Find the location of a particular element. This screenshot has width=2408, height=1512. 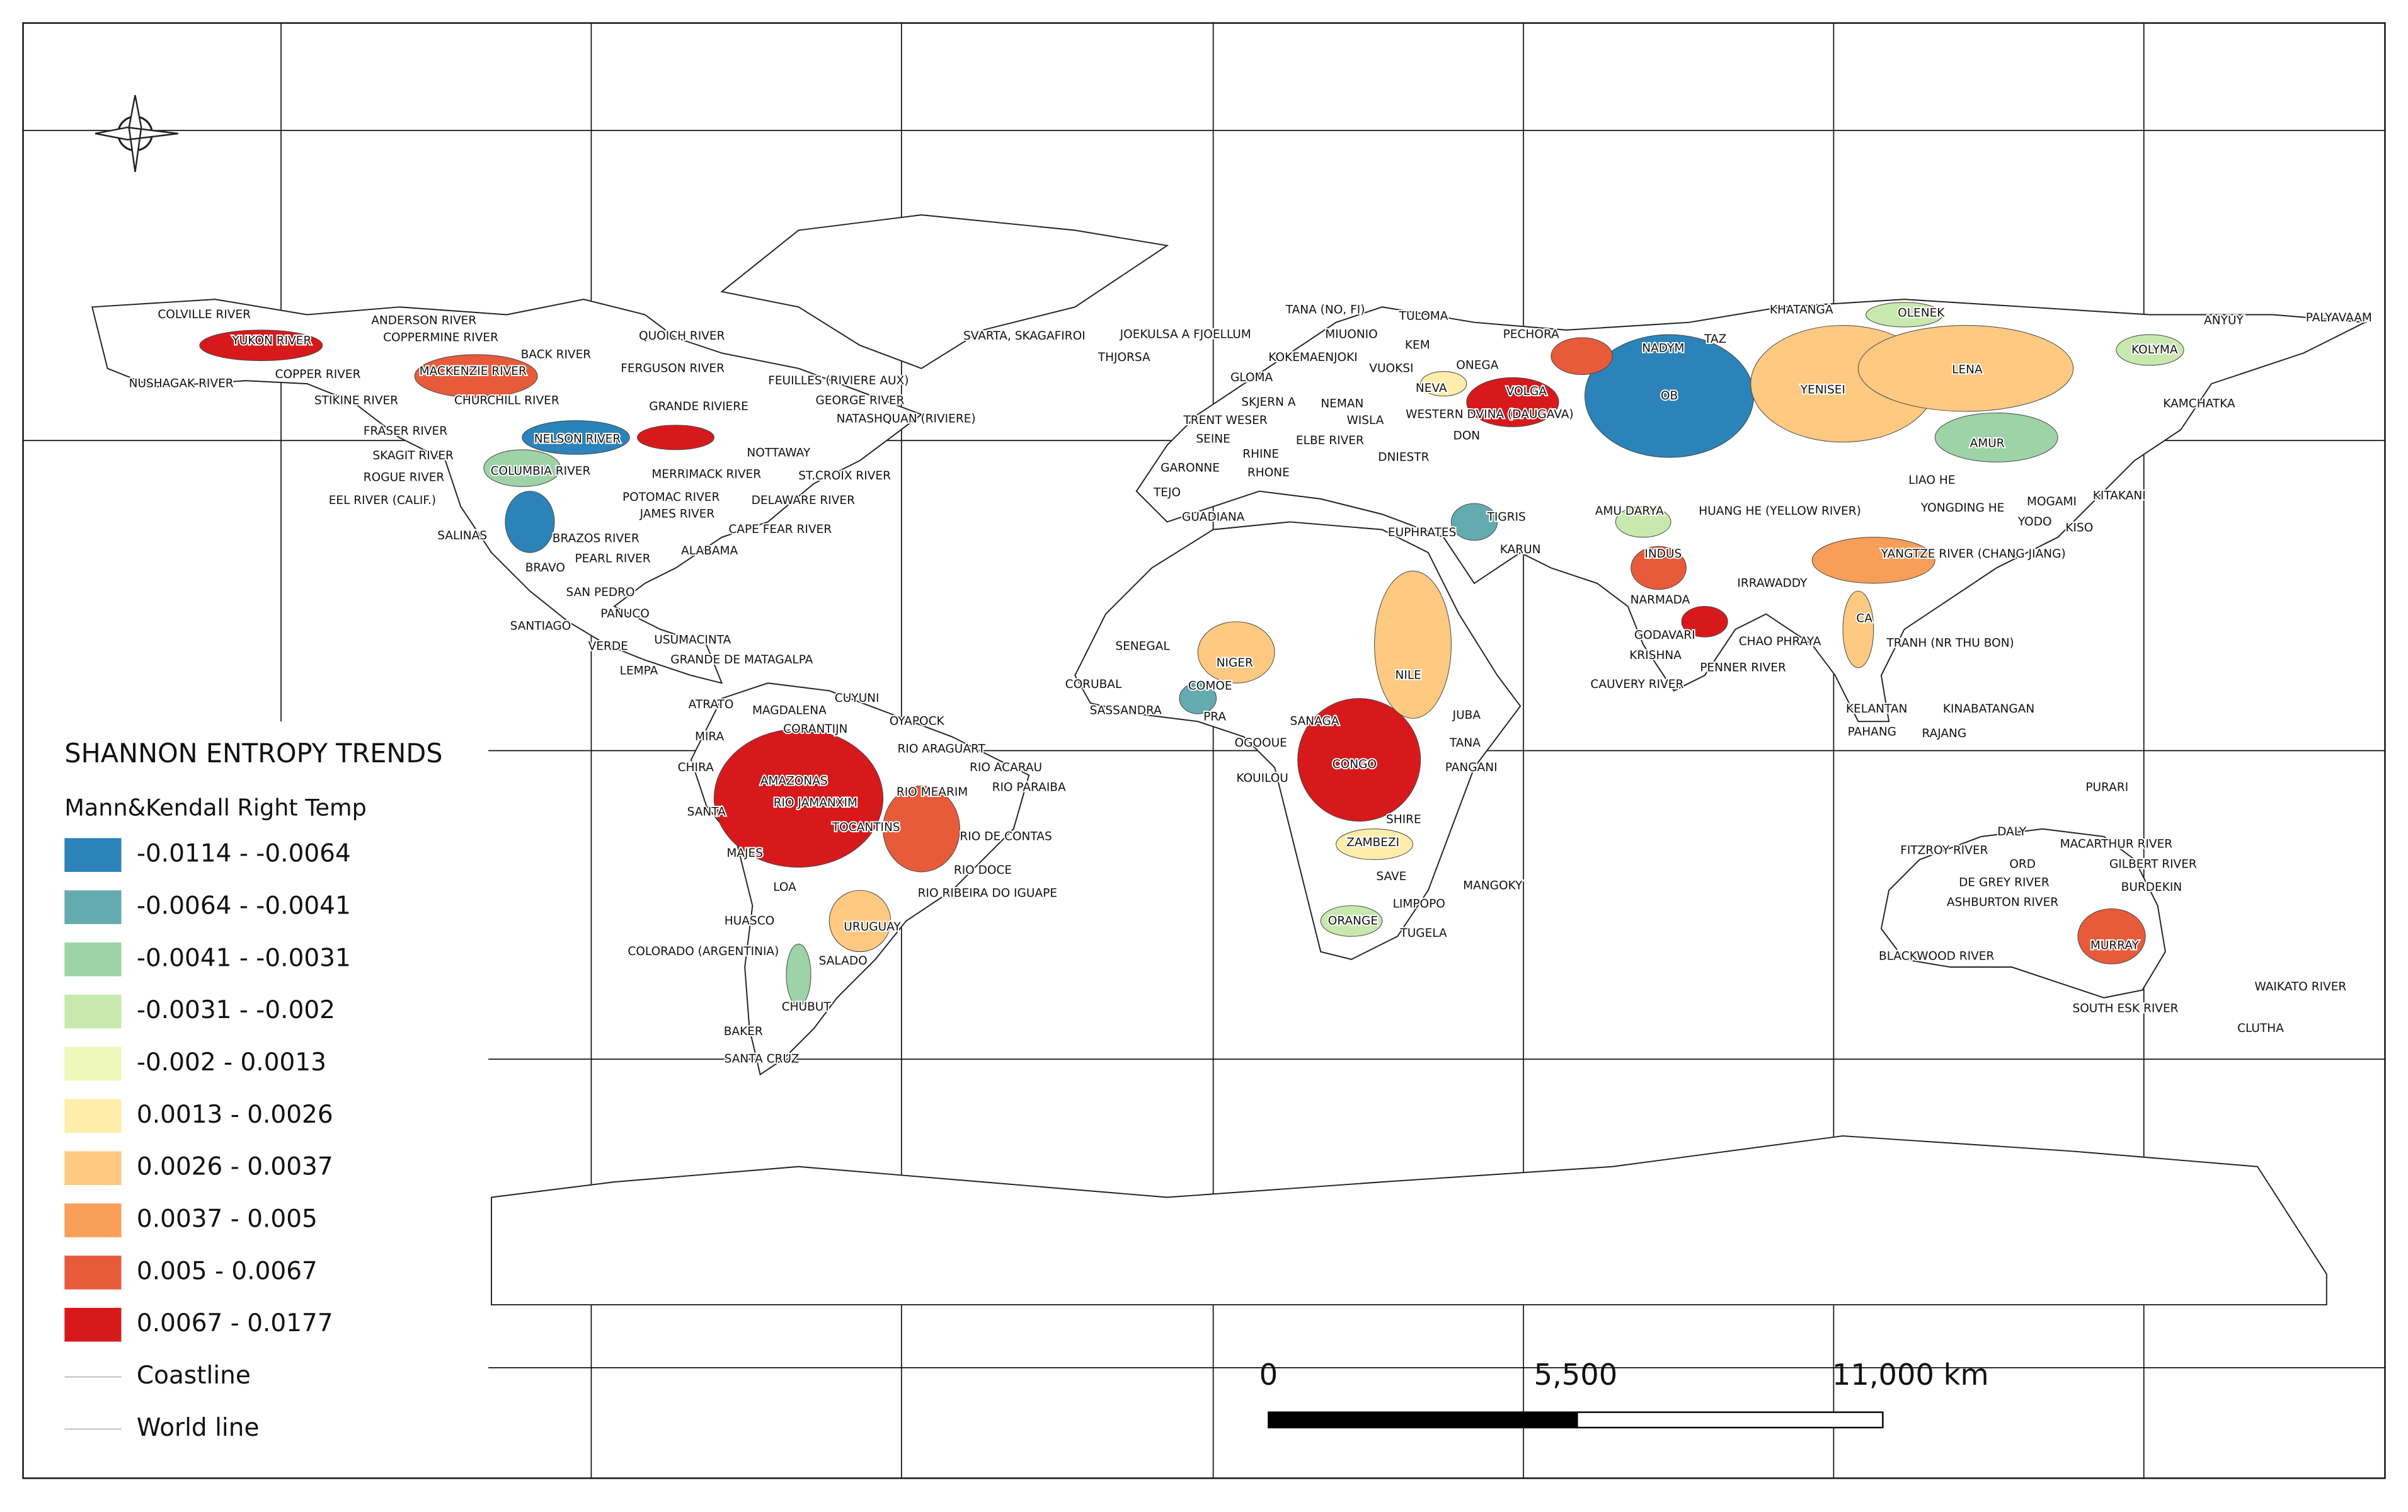

river-label: CHUBUT is located at coordinates (807, 1007).